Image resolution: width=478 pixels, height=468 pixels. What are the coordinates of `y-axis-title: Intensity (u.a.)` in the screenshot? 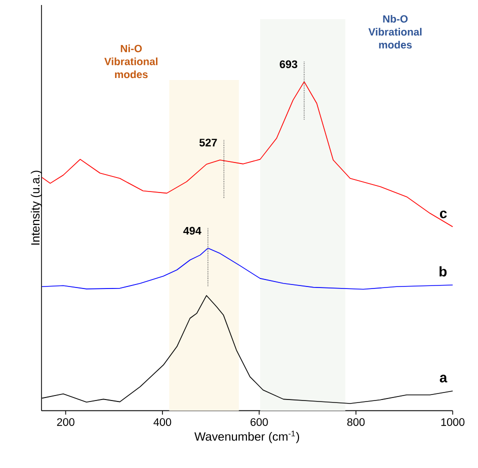 It's located at (36, 207).